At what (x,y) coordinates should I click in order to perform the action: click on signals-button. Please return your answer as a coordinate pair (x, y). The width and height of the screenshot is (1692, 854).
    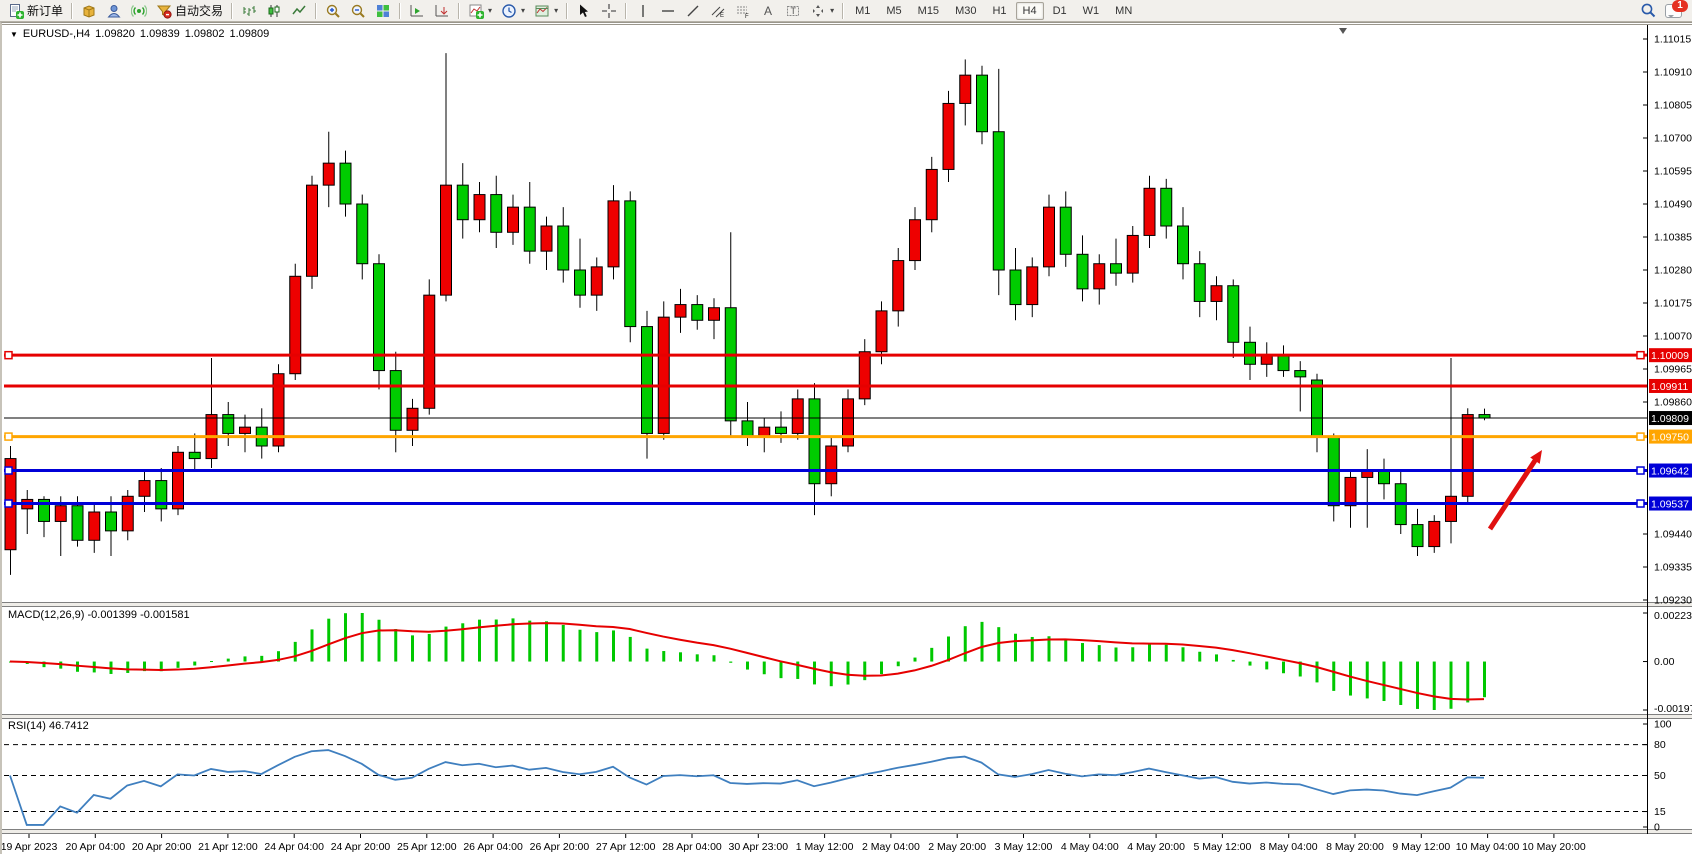
    Looking at the image, I should click on (139, 11).